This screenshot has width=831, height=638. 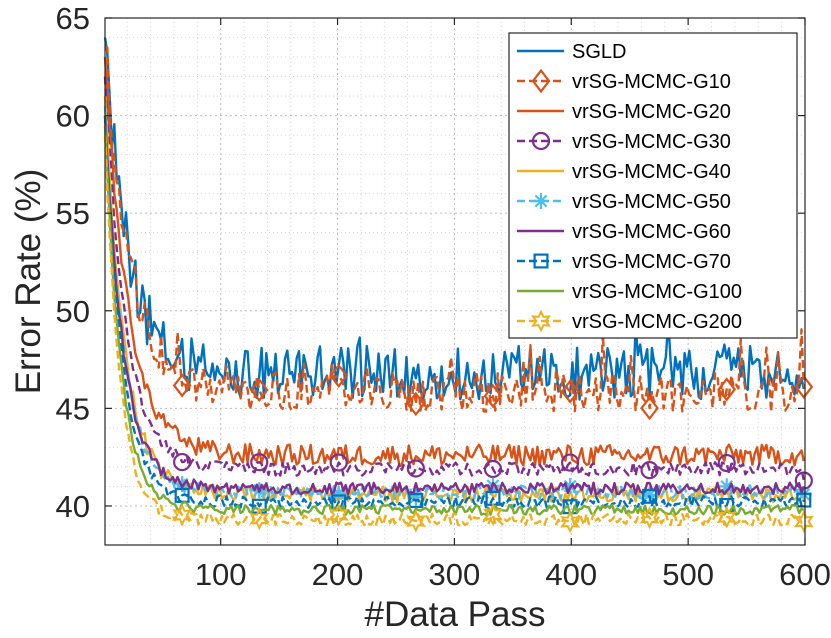 What do you see at coordinates (651, 112) in the screenshot?
I see `legend-label: vrSG-MCMC-G20` at bounding box center [651, 112].